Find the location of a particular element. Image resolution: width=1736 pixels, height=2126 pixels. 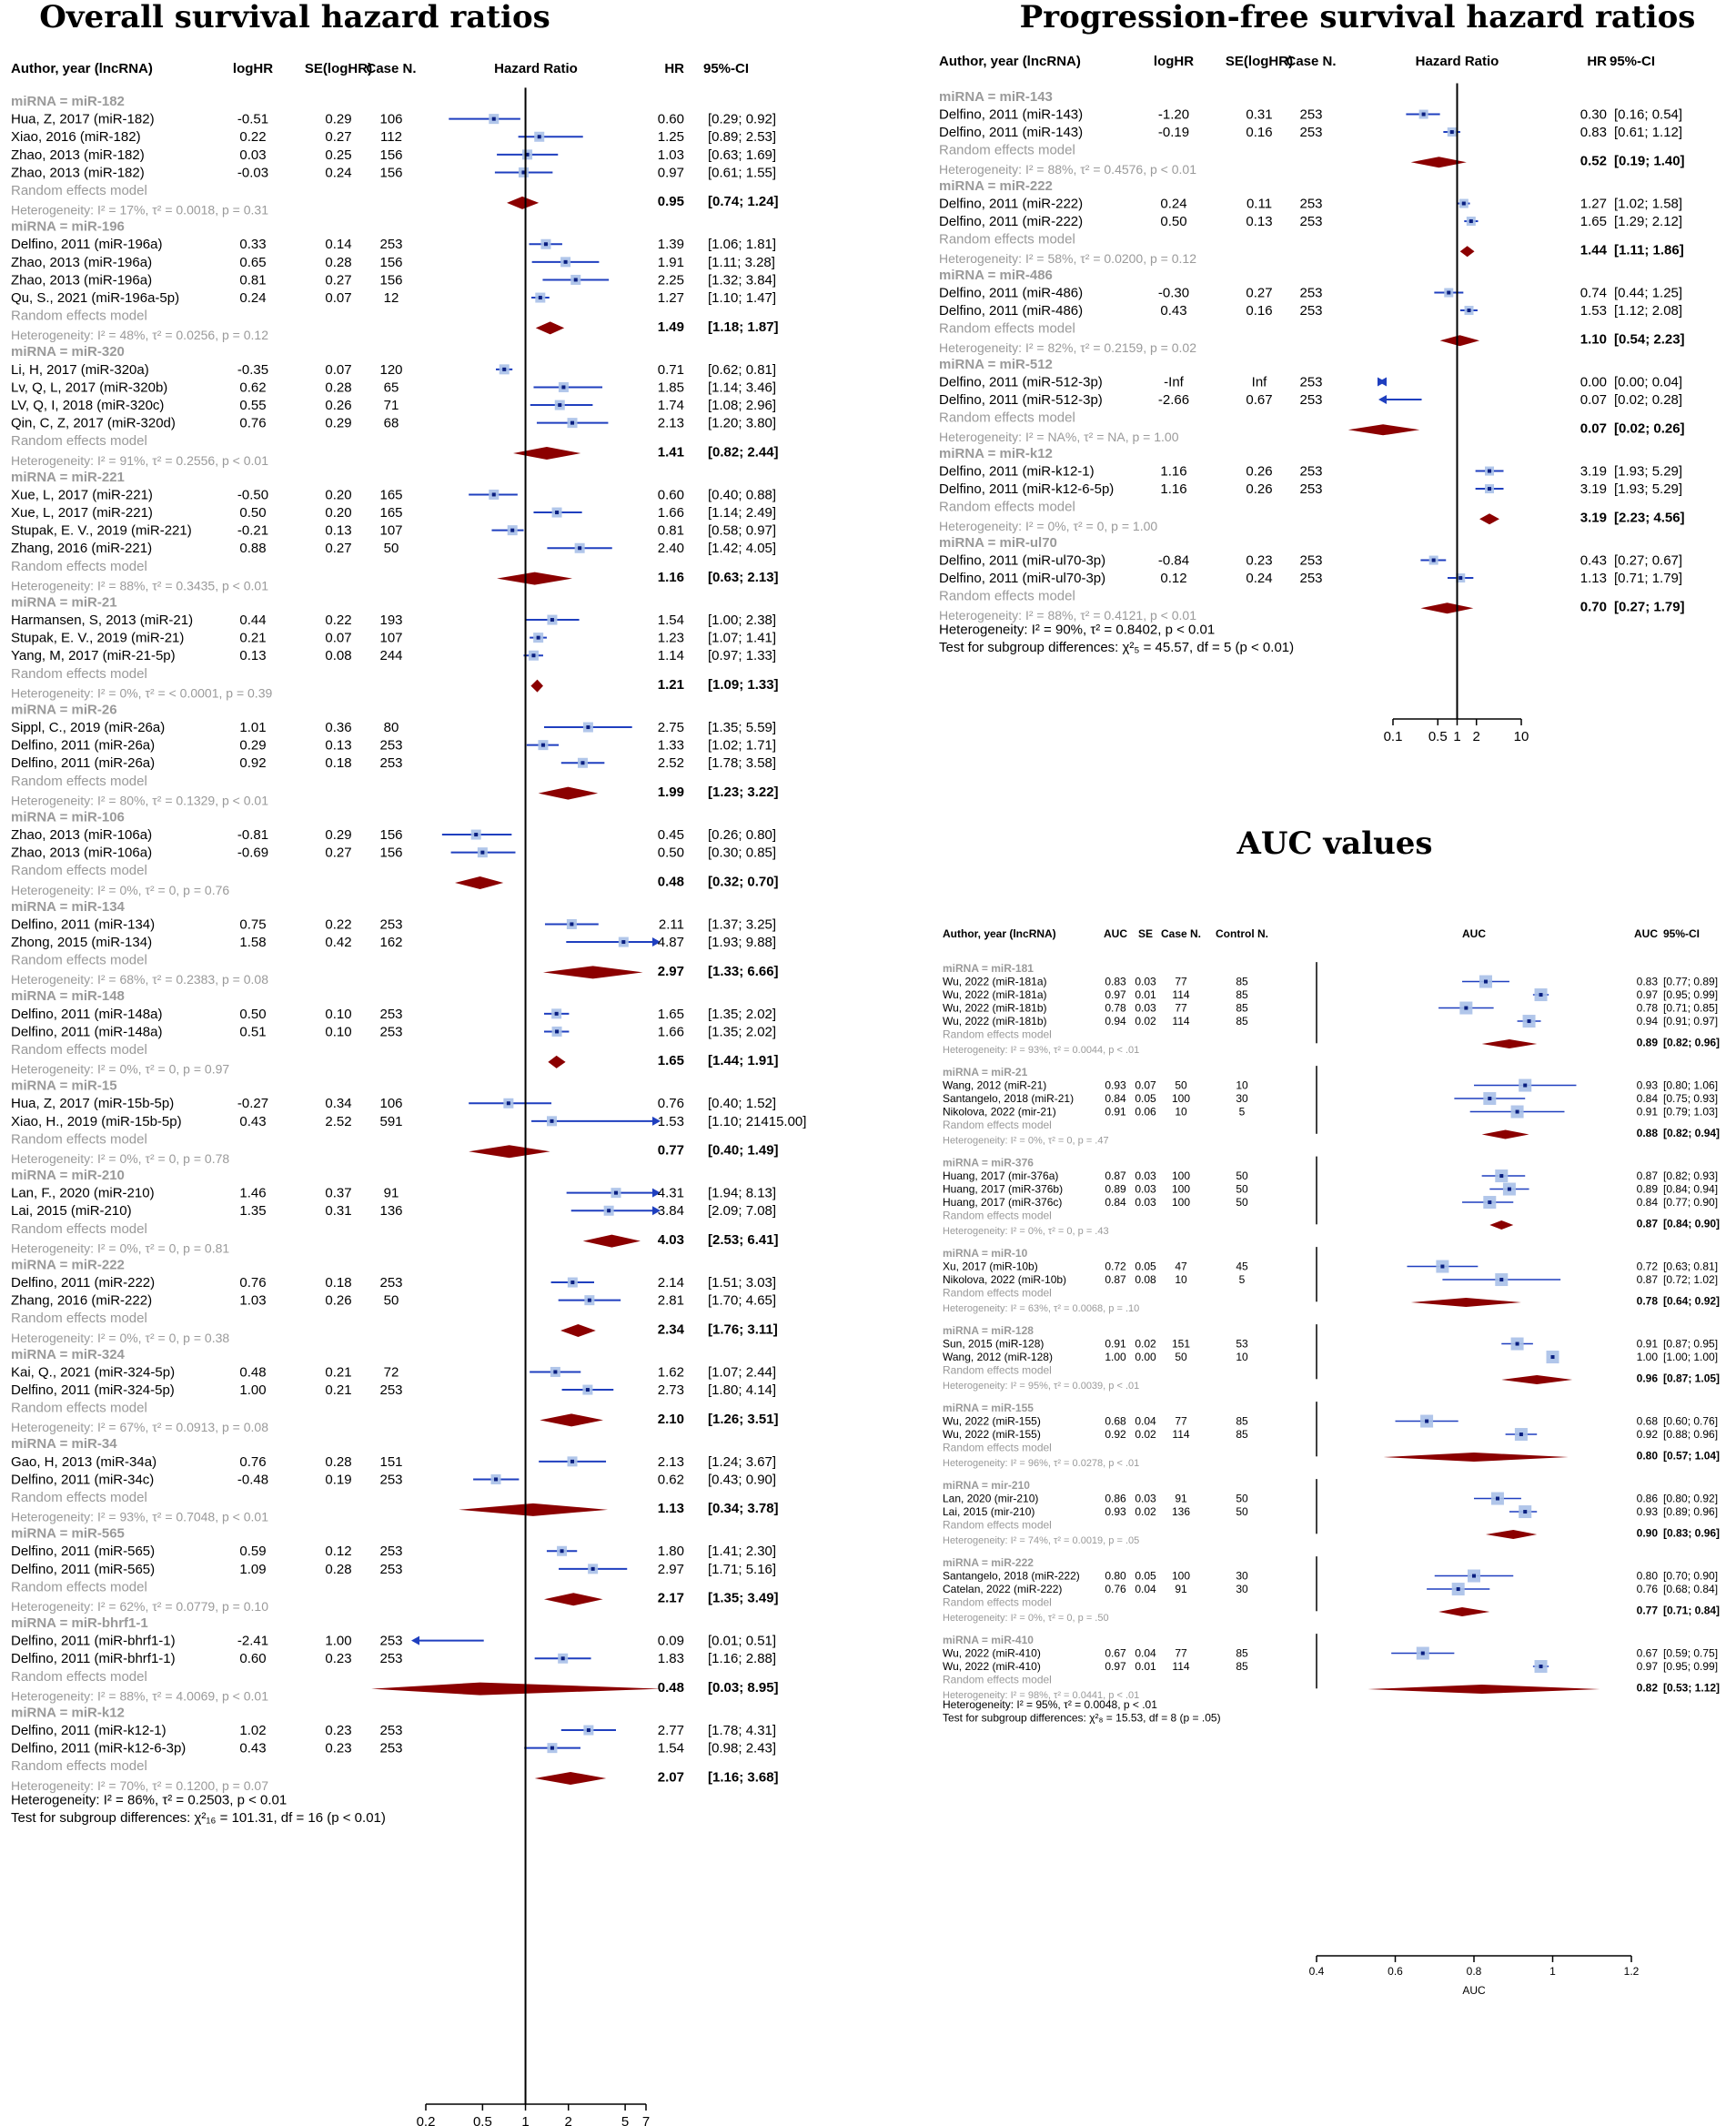

subgroup-label: miRNA = miR-221 is located at coordinates (68, 477).